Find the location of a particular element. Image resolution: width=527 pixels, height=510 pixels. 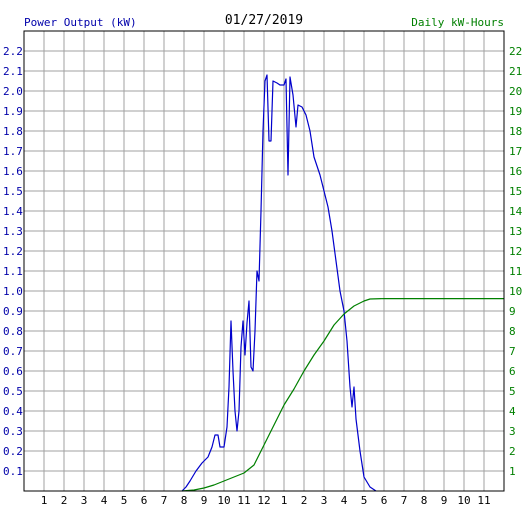

right-axis-label: Daily kW-Hours is located at coordinates (457, 22).